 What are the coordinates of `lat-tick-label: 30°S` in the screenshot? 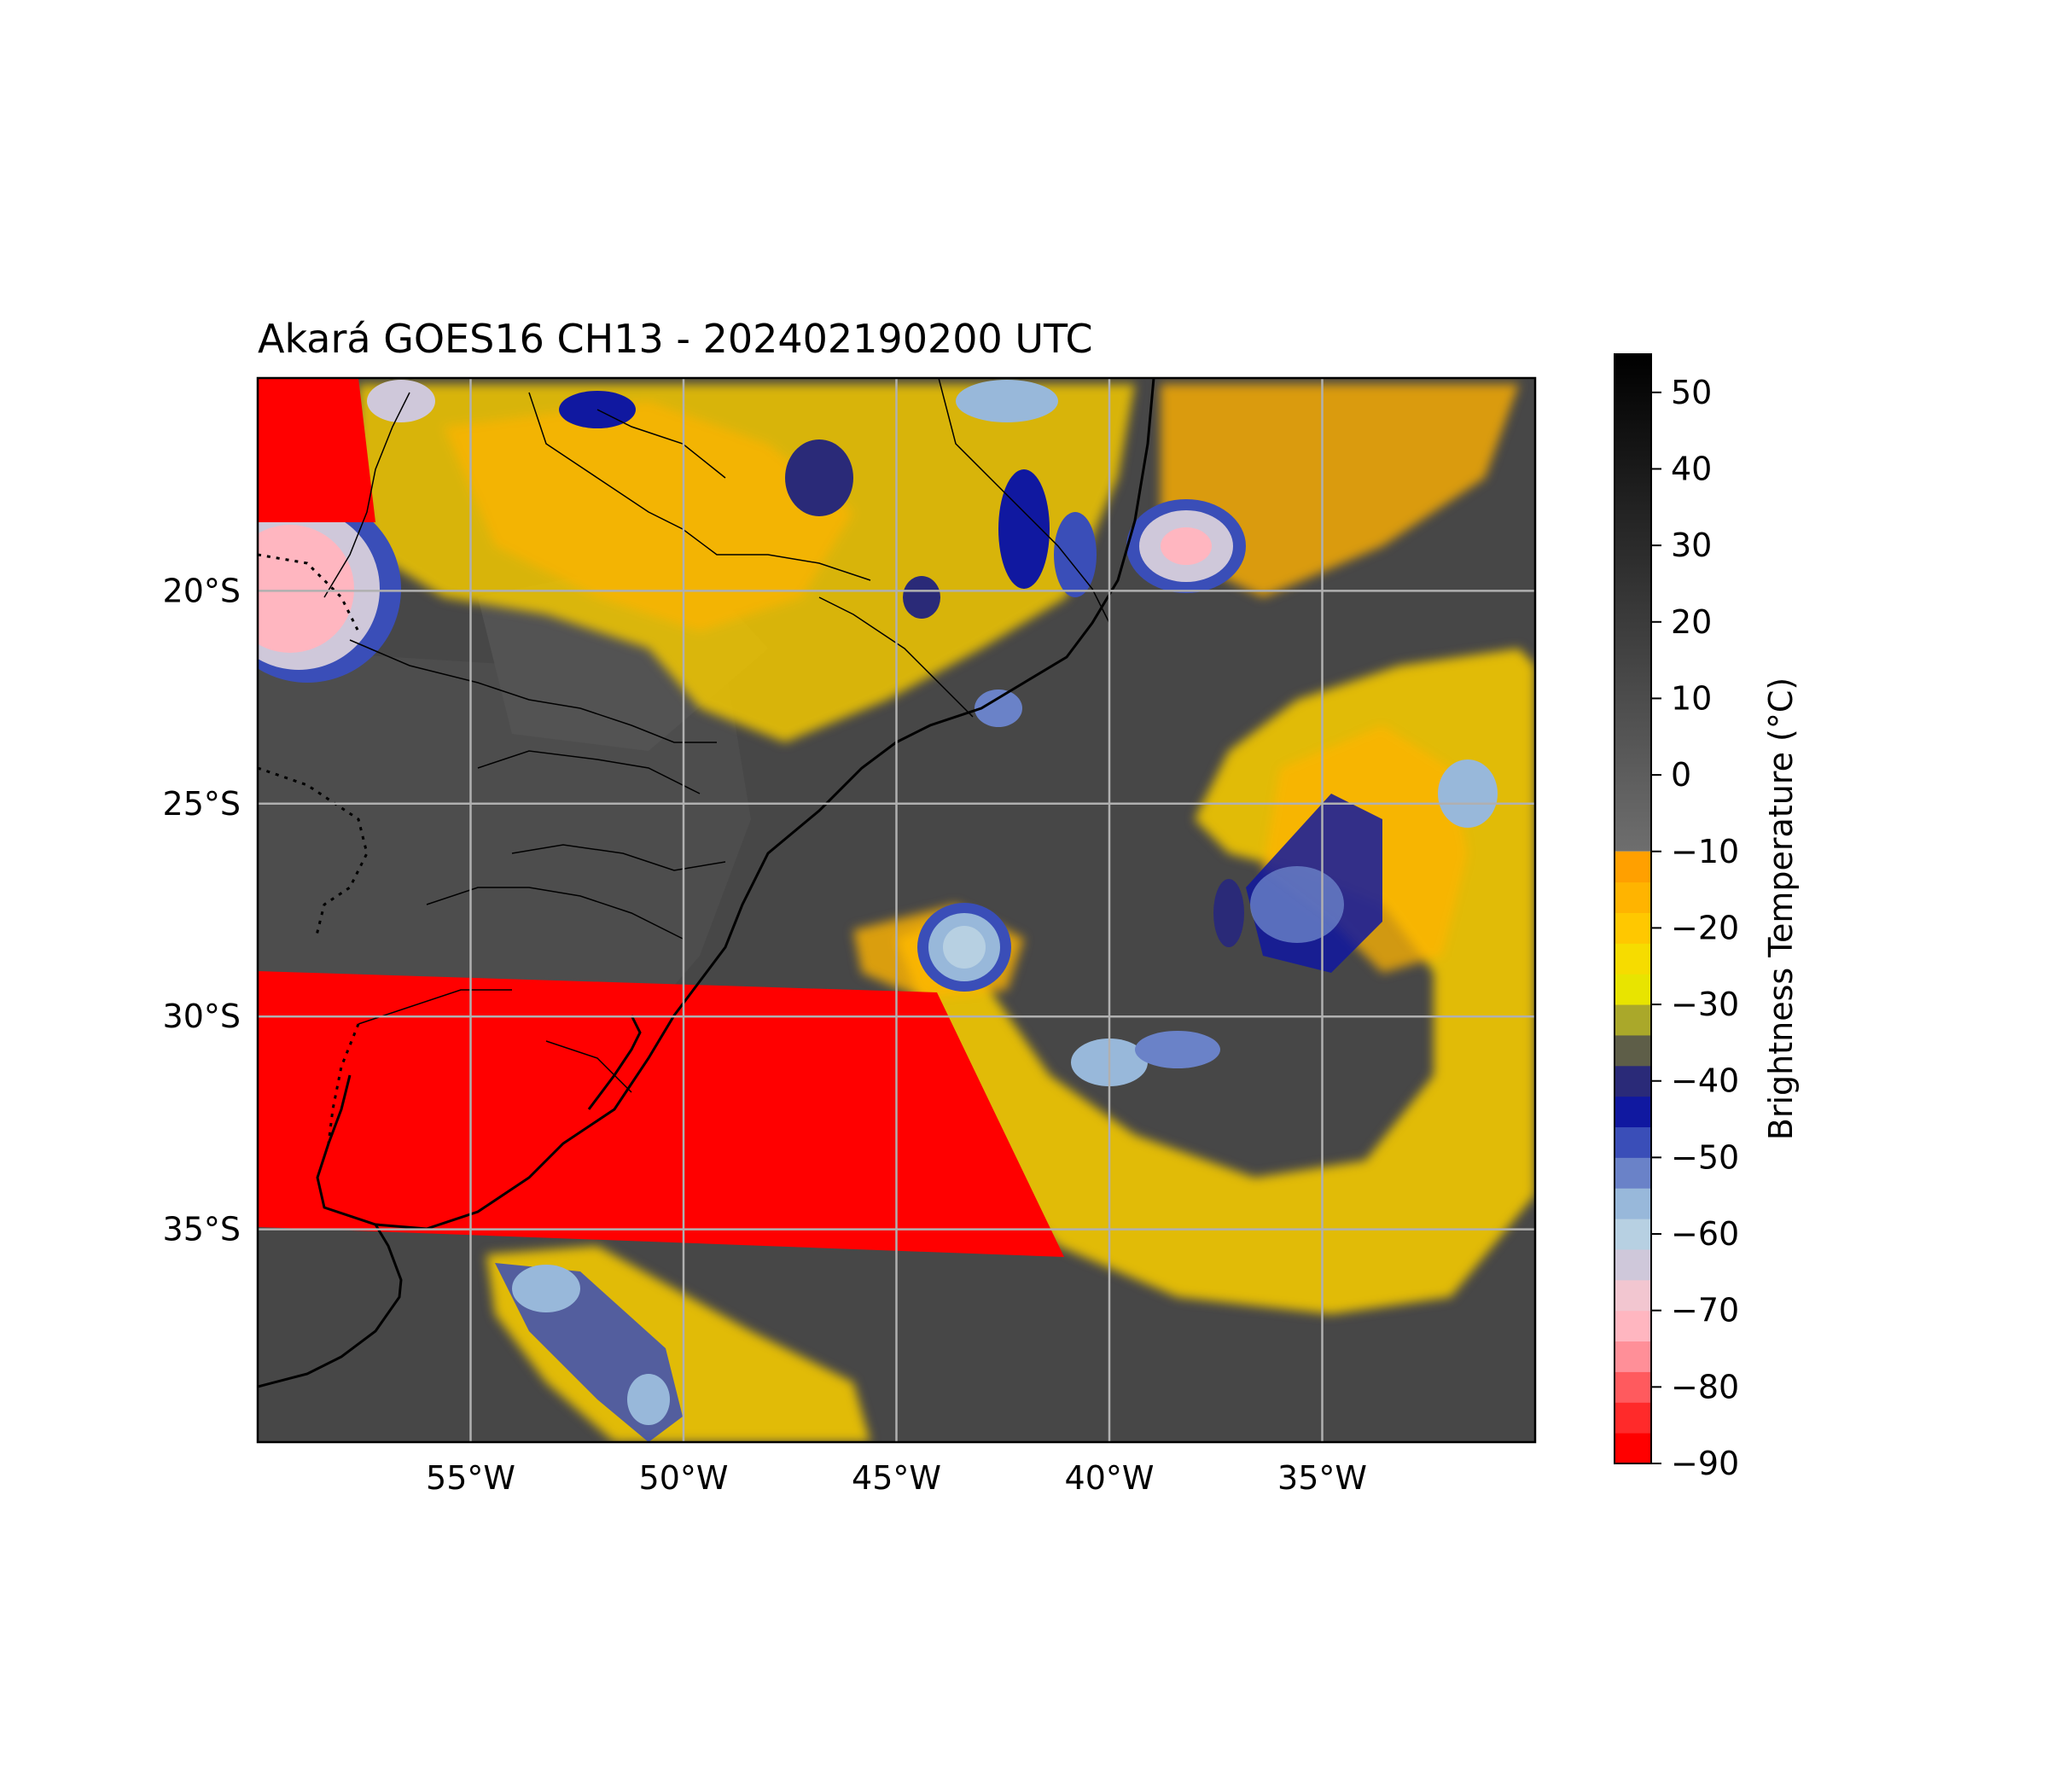 It's located at (202, 1017).